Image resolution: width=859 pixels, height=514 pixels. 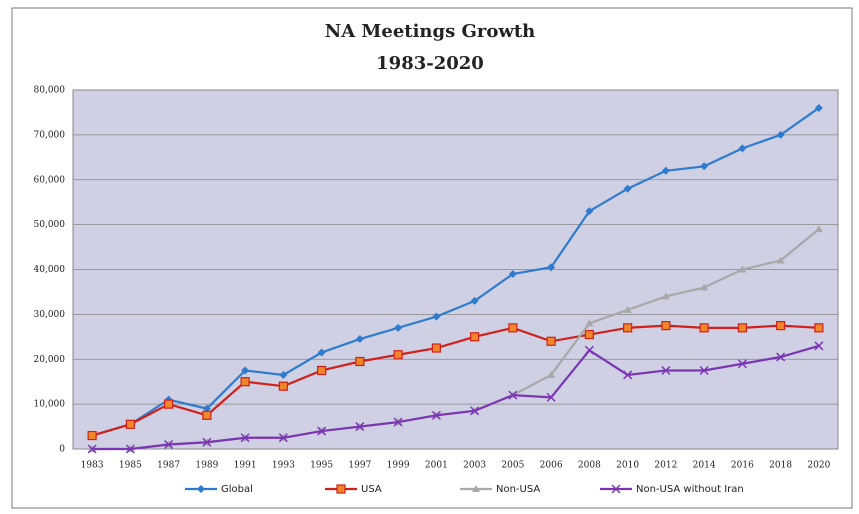 What do you see at coordinates (551, 466) in the screenshot?
I see `x-tick-label: 2006` at bounding box center [551, 466].